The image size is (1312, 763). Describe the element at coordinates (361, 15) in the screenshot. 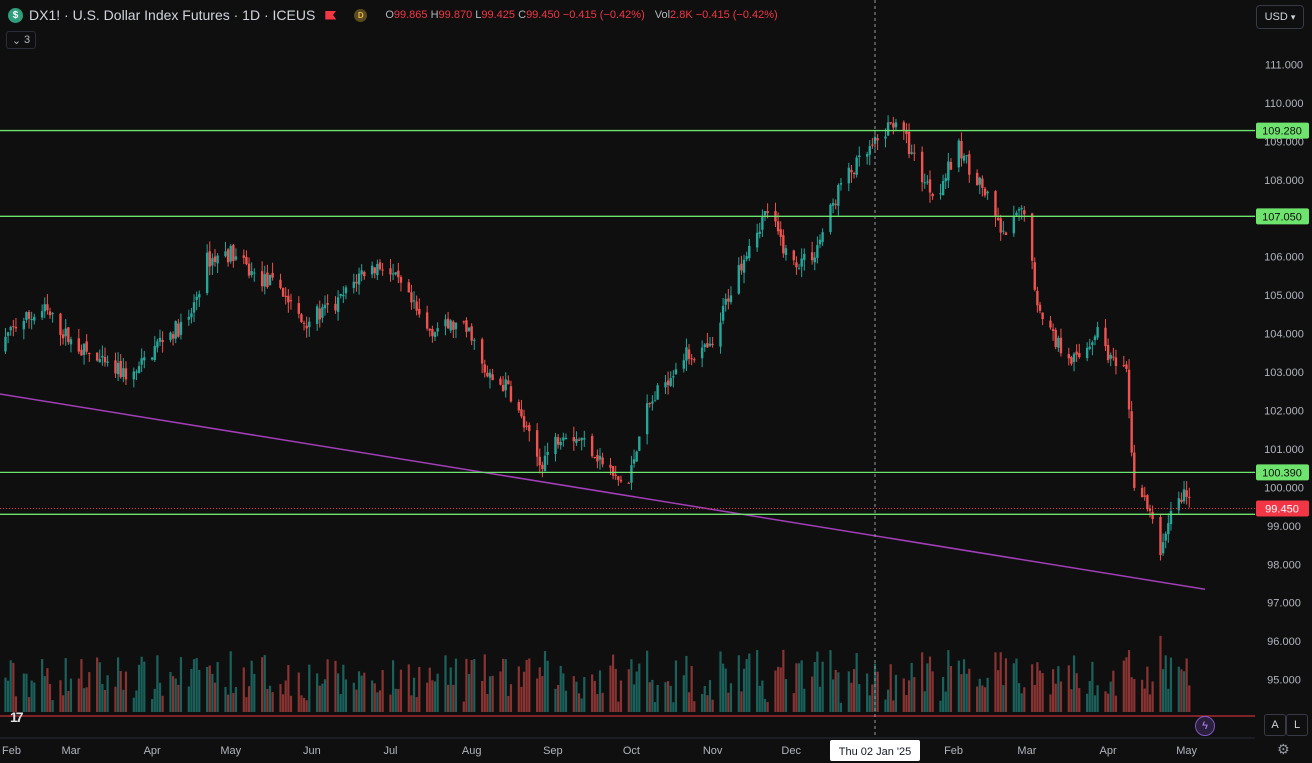

I see `dividend-icon: D` at that location.